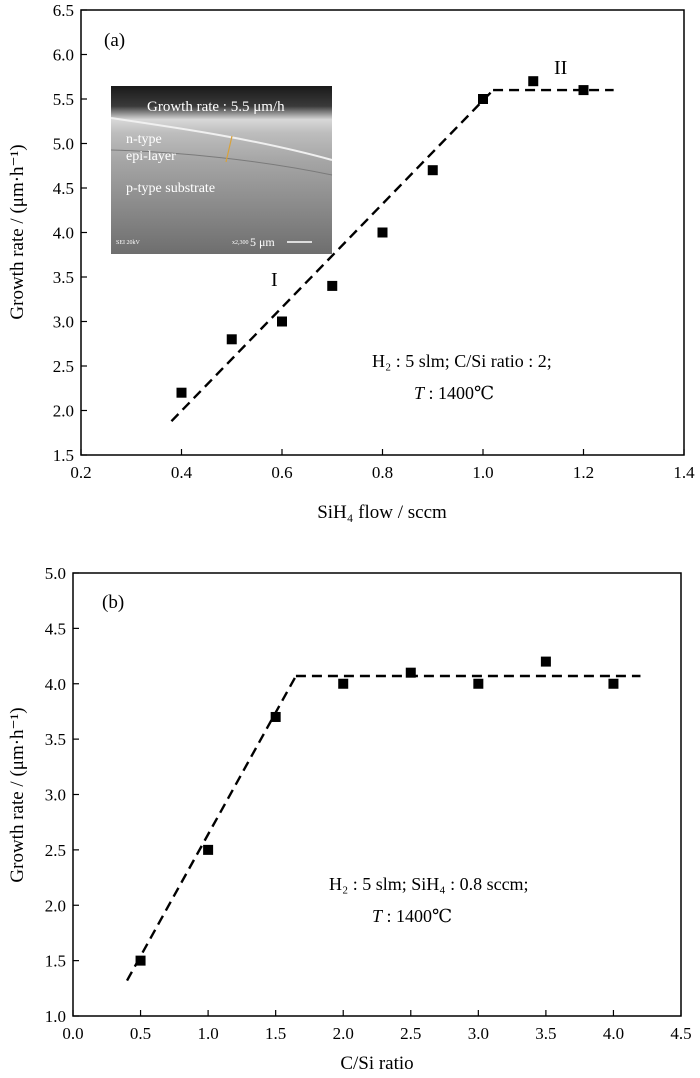 Image resolution: width=700 pixels, height=1078 pixels. What do you see at coordinates (17, 794) in the screenshot?
I see `panel-b-y-axis-label: Growth rate / (μm·h⁻¹)` at bounding box center [17, 794].